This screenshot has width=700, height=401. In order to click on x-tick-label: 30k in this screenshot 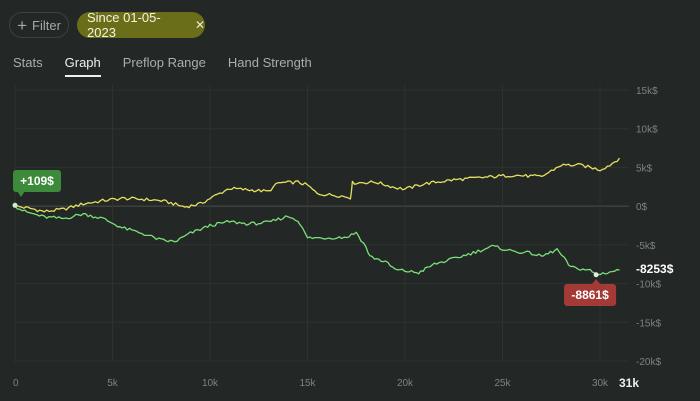, I will do `click(600, 383)`.